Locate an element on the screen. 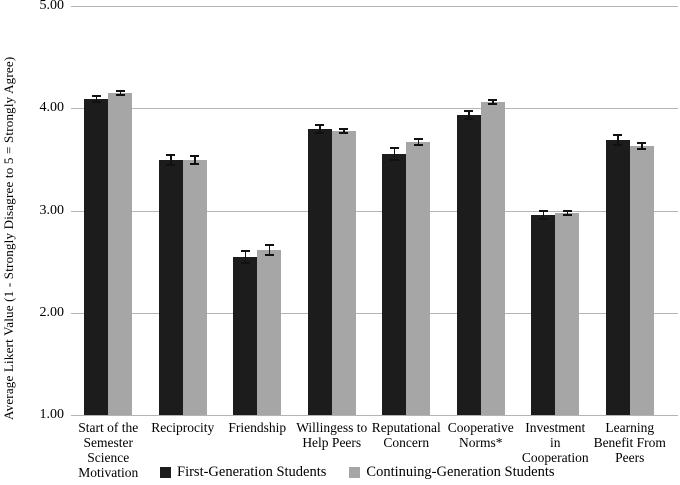 The height and width of the screenshot is (485, 680). x-axis-category-label: Friendship is located at coordinates (257, 427).